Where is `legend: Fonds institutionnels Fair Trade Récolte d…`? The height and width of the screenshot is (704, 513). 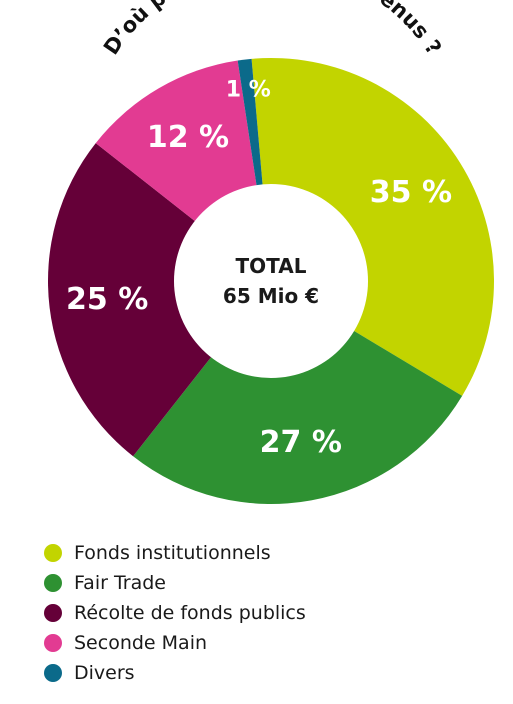
legend: Fonds institutionnels Fair Trade Récolte d… is located at coordinates (175, 613).